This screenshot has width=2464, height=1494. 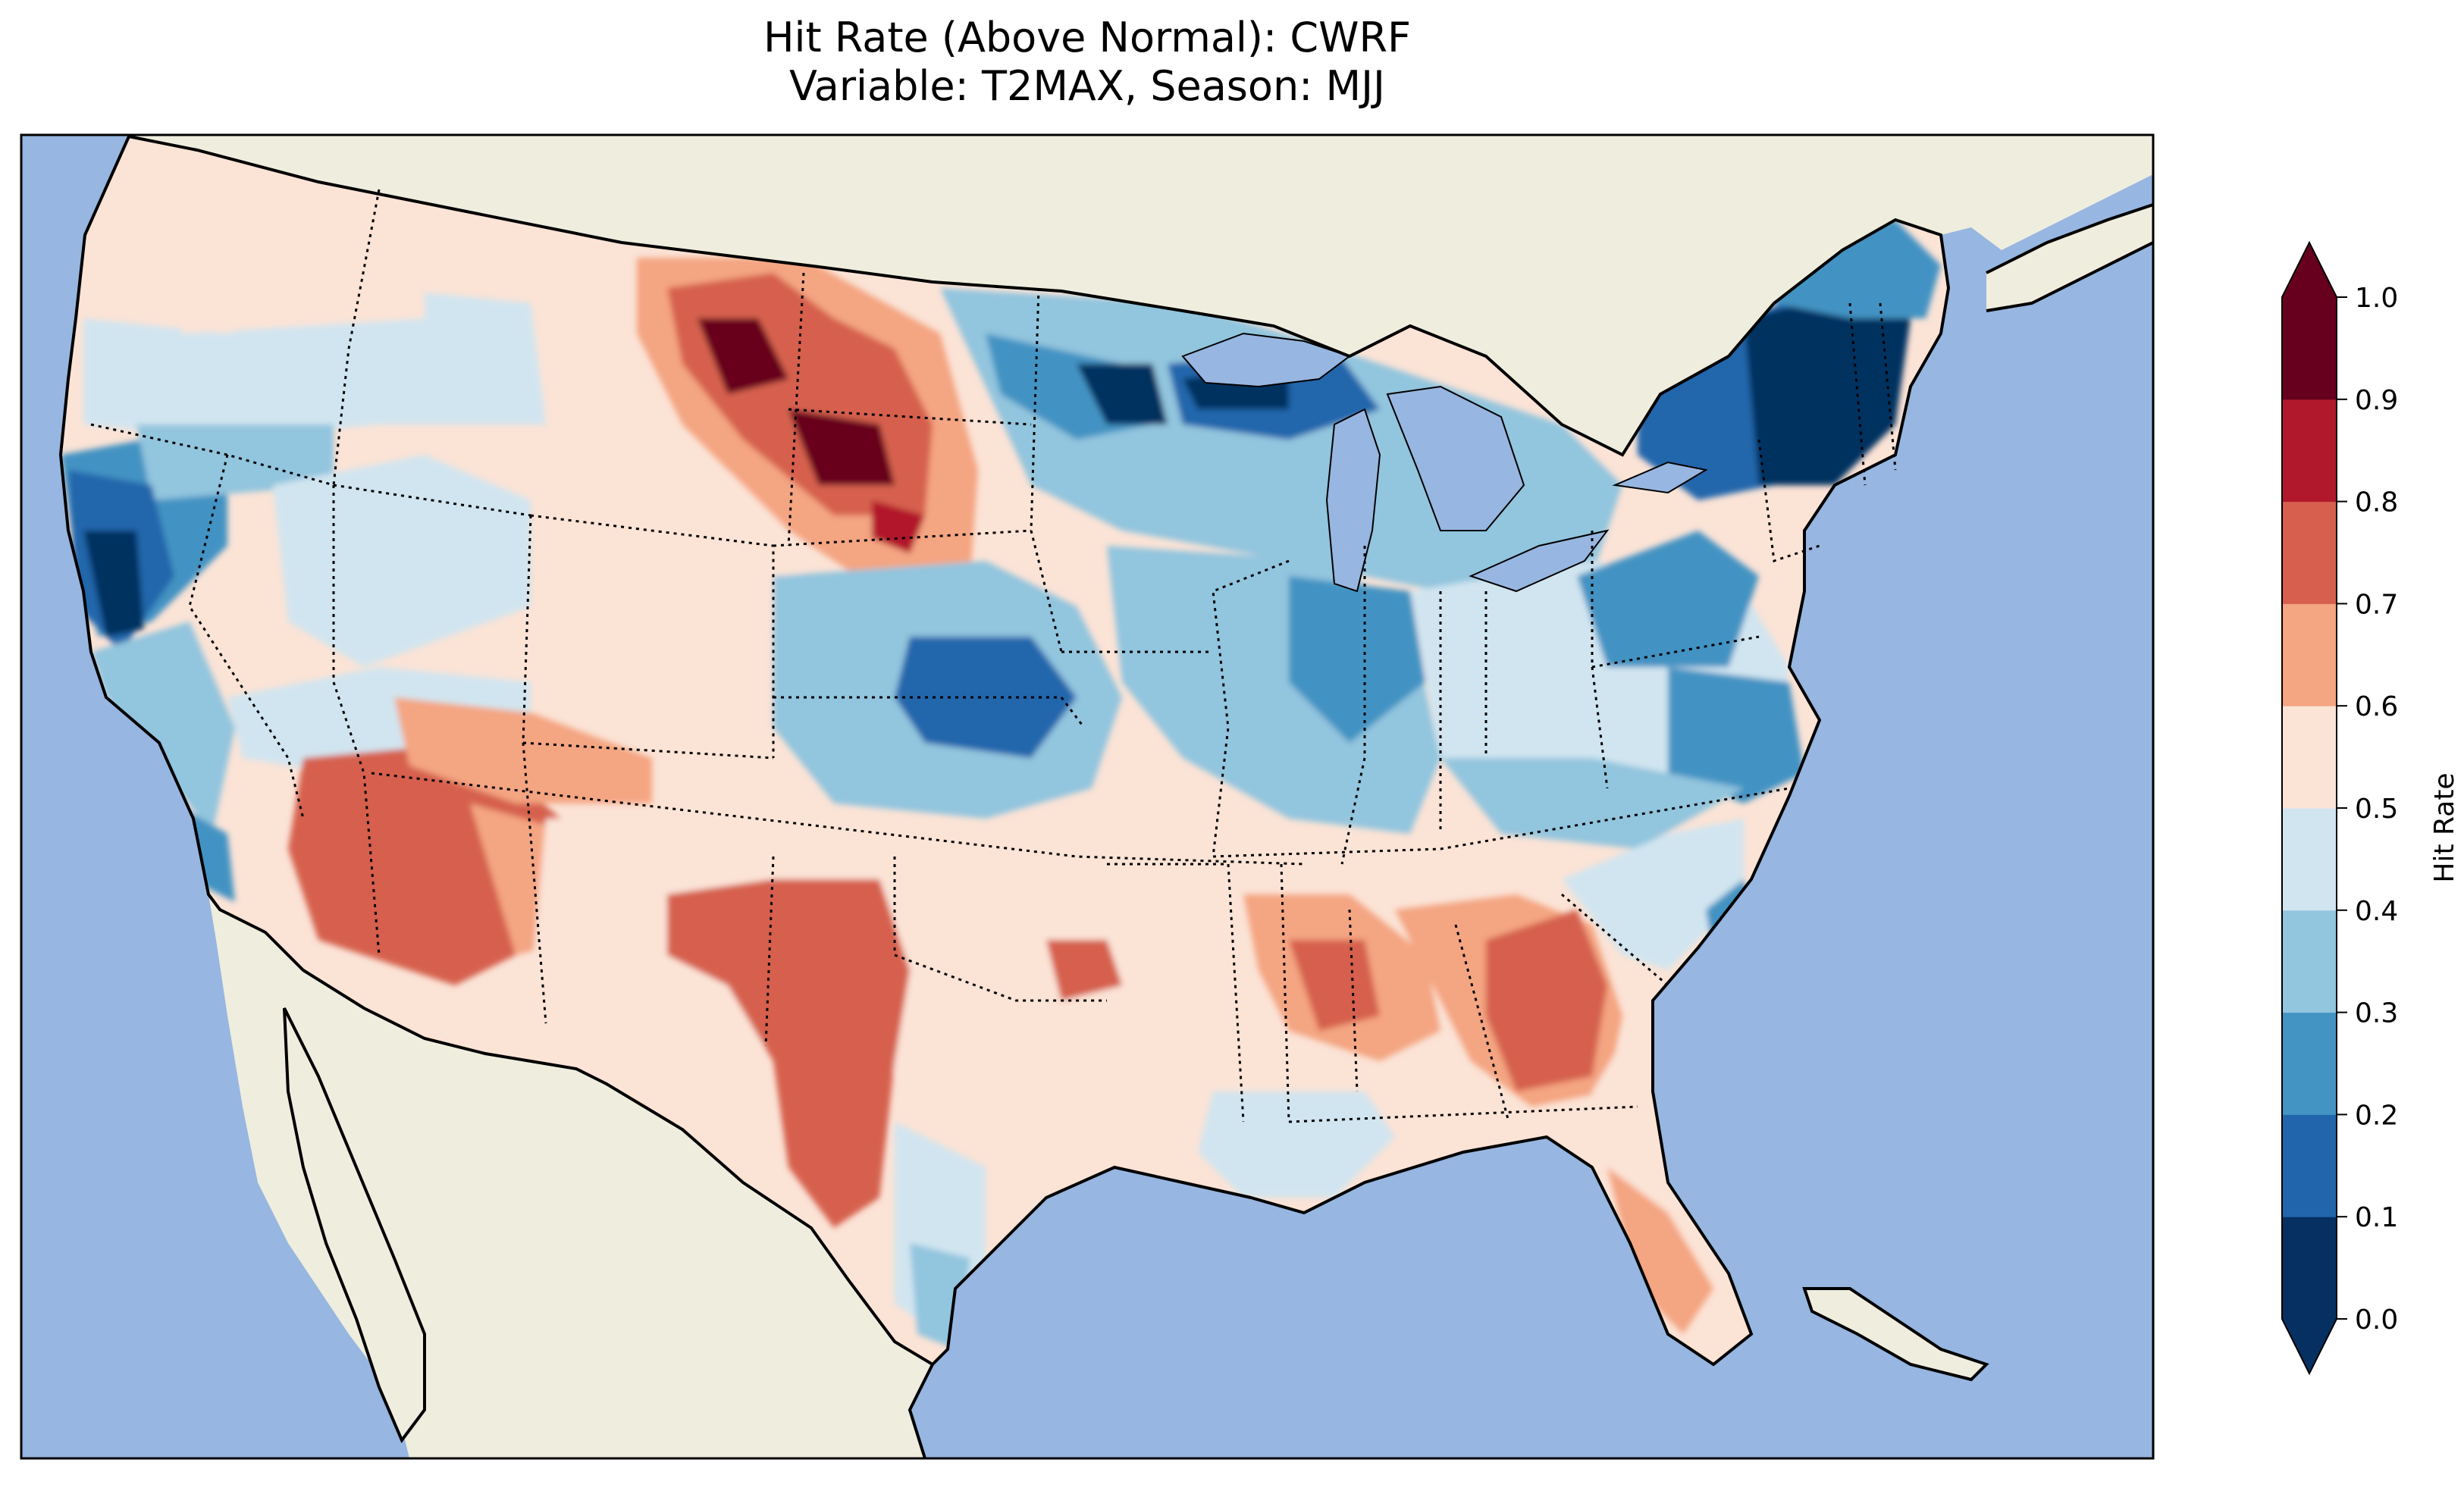 What do you see at coordinates (2310, 1346) in the screenshot?
I see `colorbar-extend-low` at bounding box center [2310, 1346].